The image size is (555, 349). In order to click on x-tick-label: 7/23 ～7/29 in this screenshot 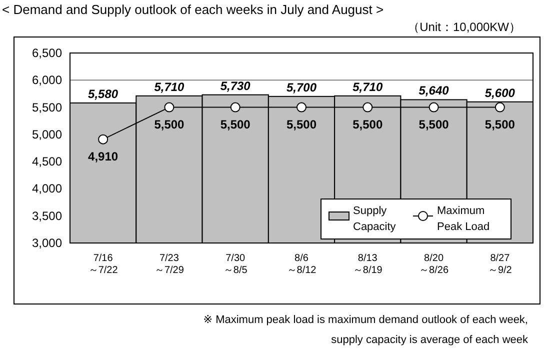, I will do `click(169, 264)`.